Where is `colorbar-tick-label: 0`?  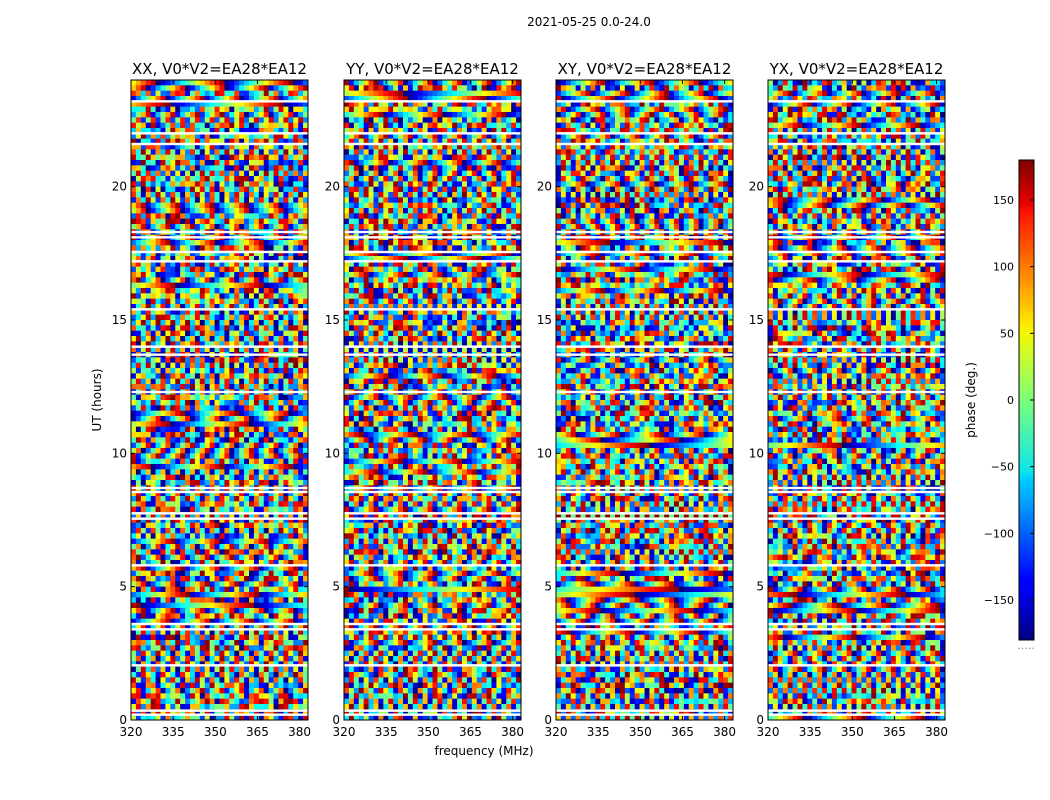
colorbar-tick-label: 0 is located at coordinates (1010, 400).